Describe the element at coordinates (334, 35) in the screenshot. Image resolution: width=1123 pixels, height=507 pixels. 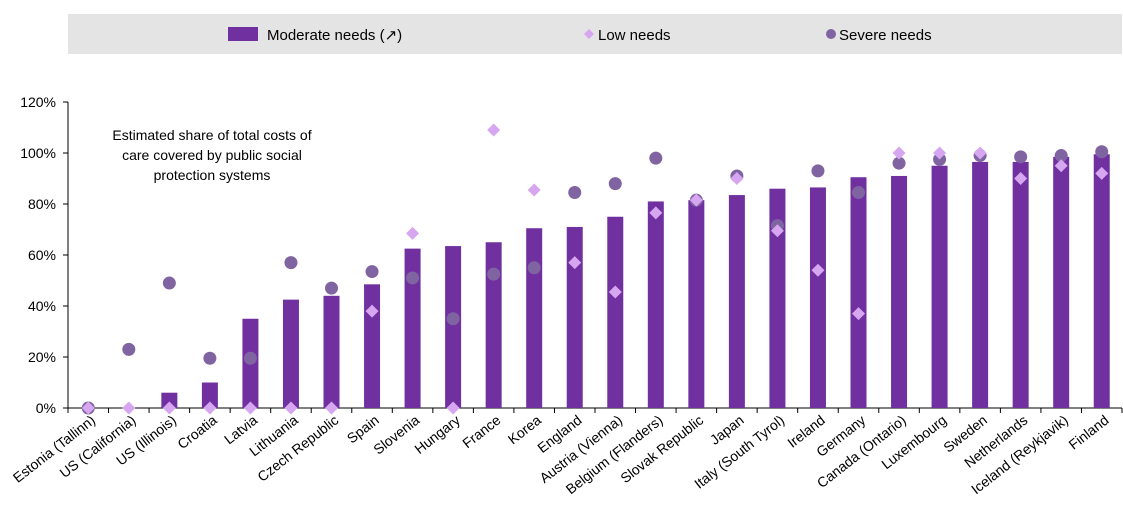
I see `legend-label-moderate-needs: Moderate needs (↗)` at that location.